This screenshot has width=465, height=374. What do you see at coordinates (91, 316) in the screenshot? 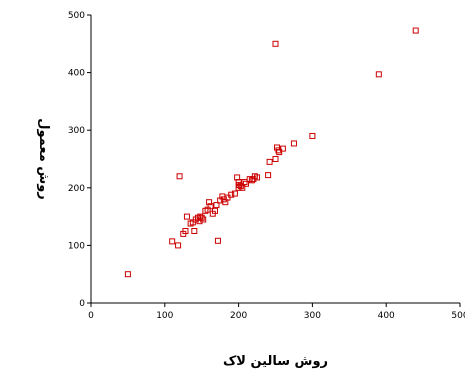
I see `x-tick-label: 0` at bounding box center [91, 316].